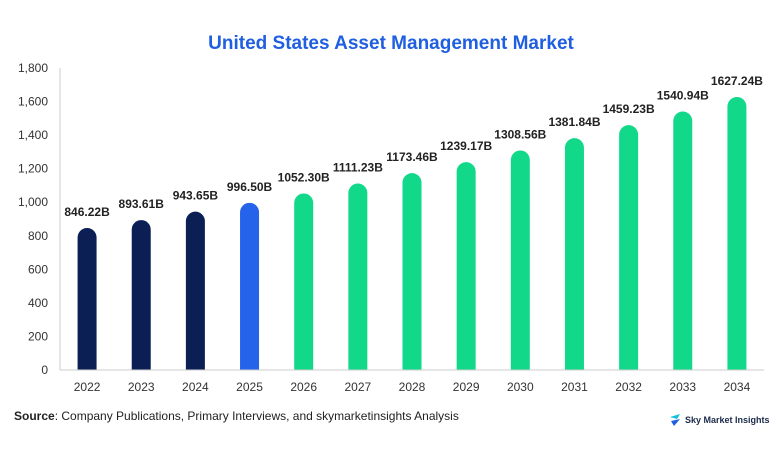  I want to click on y-tick-label: 800, so click(38, 236).